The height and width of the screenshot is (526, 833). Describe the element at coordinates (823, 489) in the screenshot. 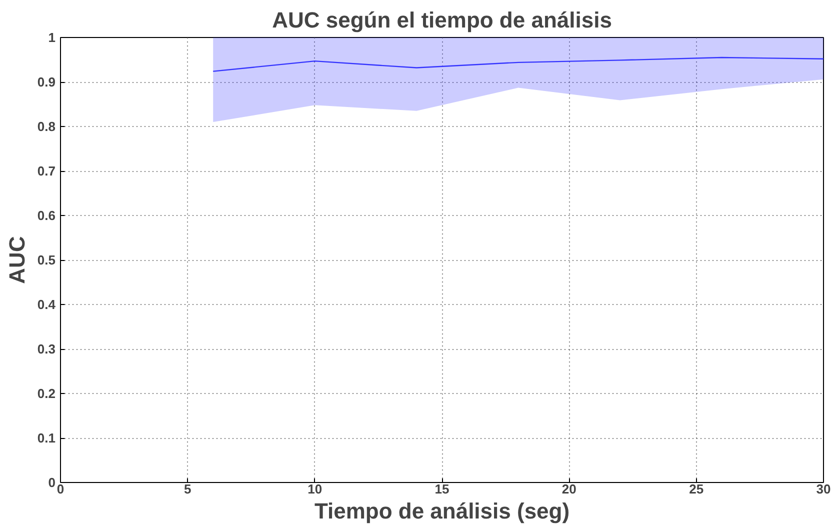

I see `x-tick-label: 30` at that location.